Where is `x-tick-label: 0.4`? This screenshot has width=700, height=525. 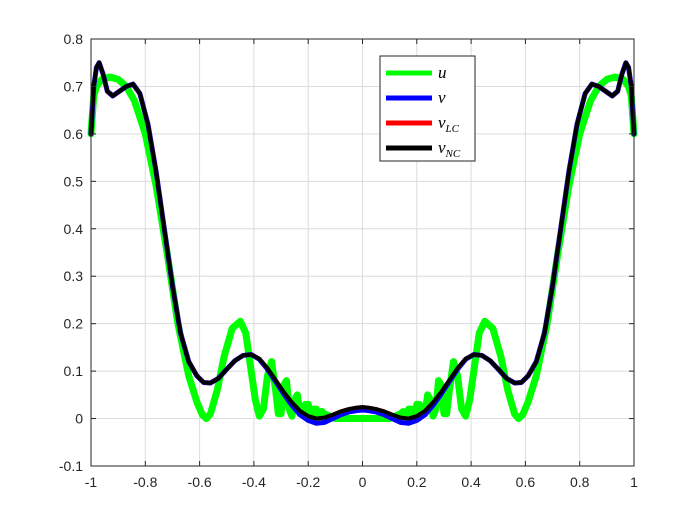
x-tick-label: 0.4 is located at coordinates (471, 482).